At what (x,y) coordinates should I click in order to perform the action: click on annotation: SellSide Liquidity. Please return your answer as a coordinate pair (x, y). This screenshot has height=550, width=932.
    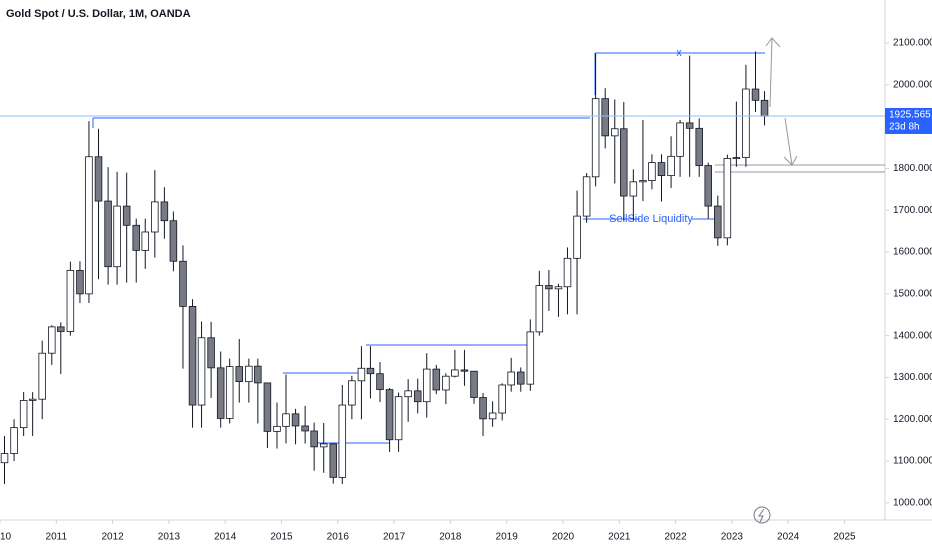
    Looking at the image, I should click on (651, 219).